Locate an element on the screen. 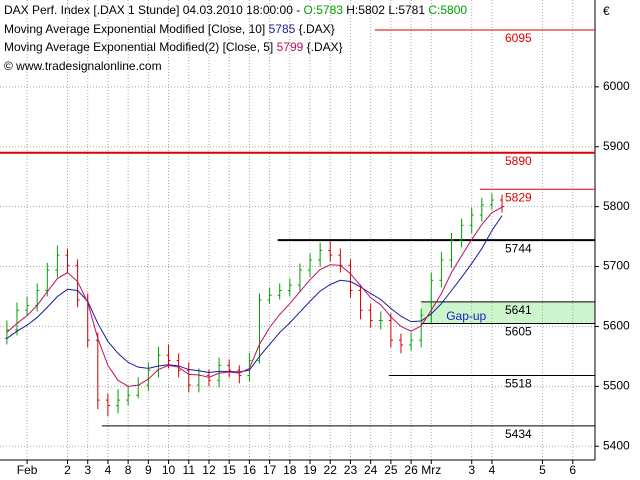 Image resolution: width=640 pixels, height=480 pixels. x-tick-label: 22 is located at coordinates (331, 470).